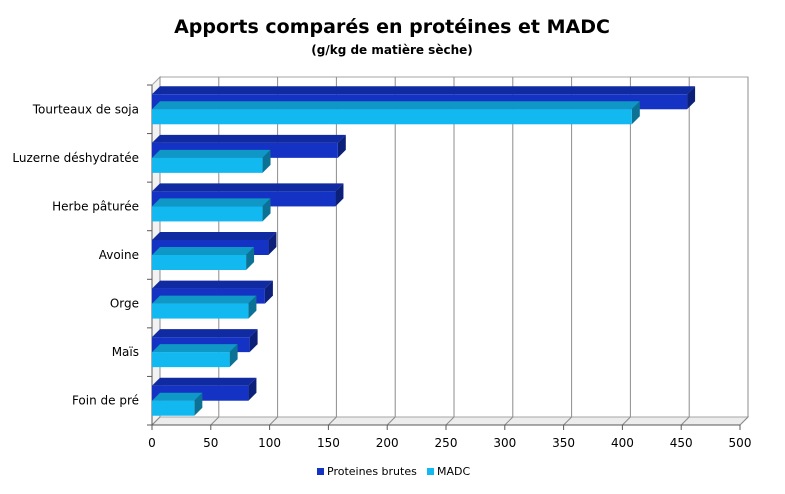 The height and width of the screenshot is (494, 785). What do you see at coordinates (75, 158) in the screenshot?
I see `category-label: Luzerne déshydratée` at bounding box center [75, 158].